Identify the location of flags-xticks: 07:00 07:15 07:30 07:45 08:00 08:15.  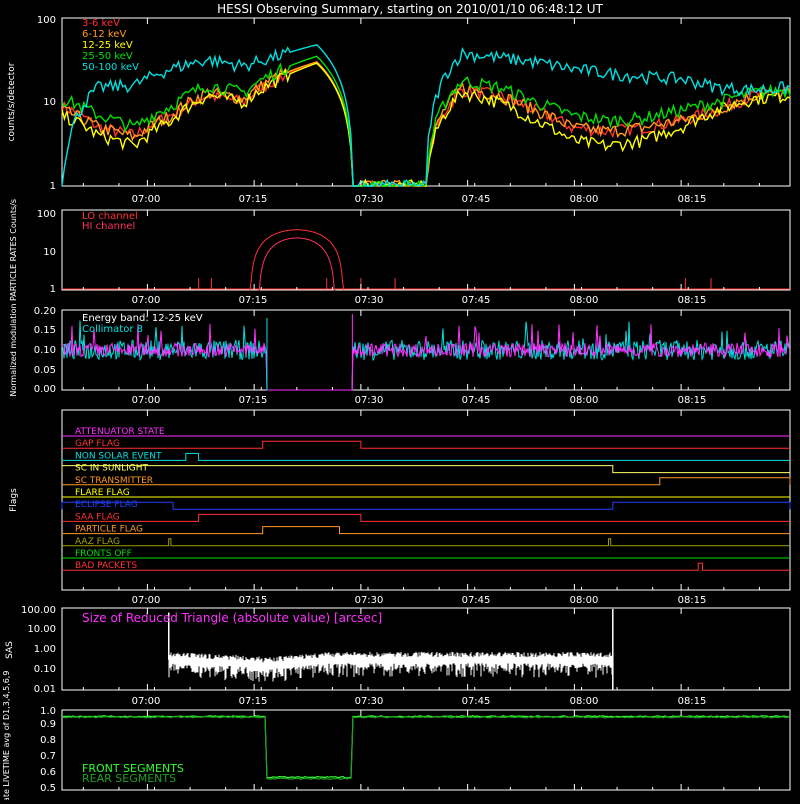
(419, 600).